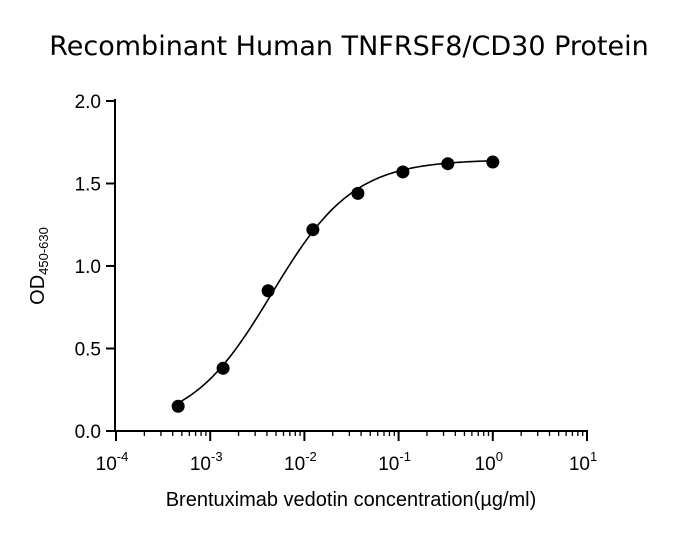 The width and height of the screenshot is (699, 543). What do you see at coordinates (88, 350) in the screenshot?
I see `y-tick-label: 0.5` at bounding box center [88, 350].